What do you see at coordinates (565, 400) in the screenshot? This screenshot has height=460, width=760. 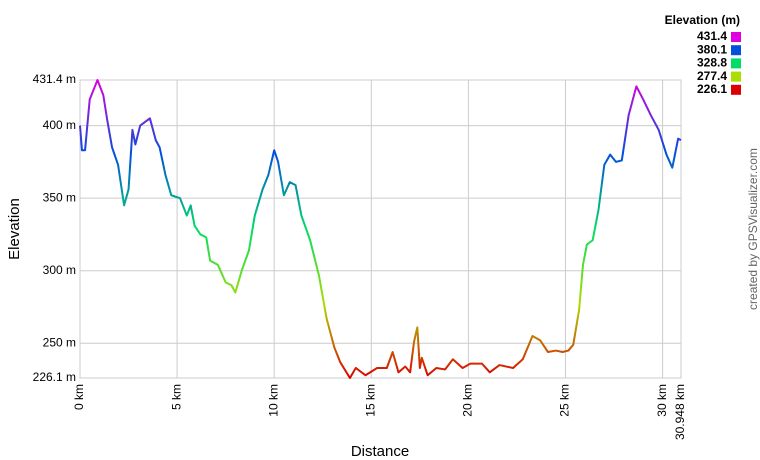 I see `x-tick-label: 25 km` at bounding box center [565, 400].